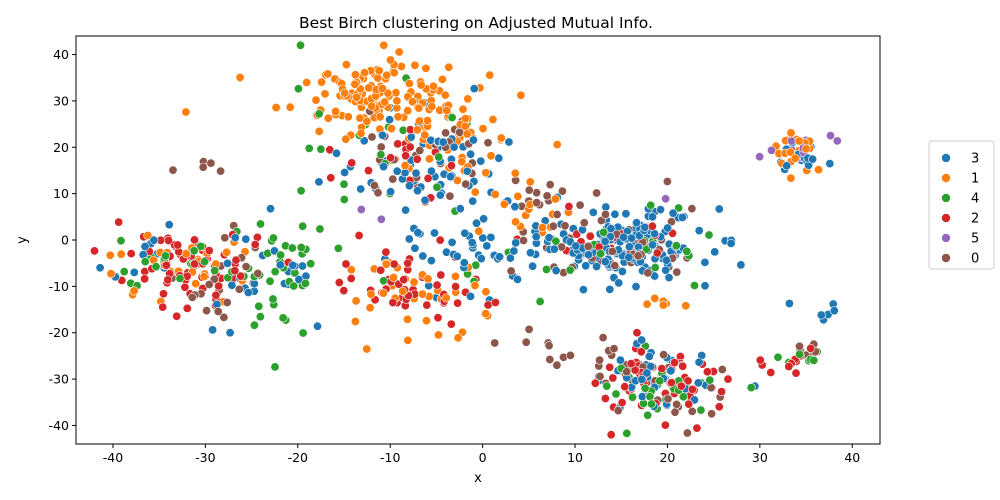 This screenshot has height=500, width=1000. Describe the element at coordinates (390, 457) in the screenshot. I see `x-tick-label: -10` at that location.